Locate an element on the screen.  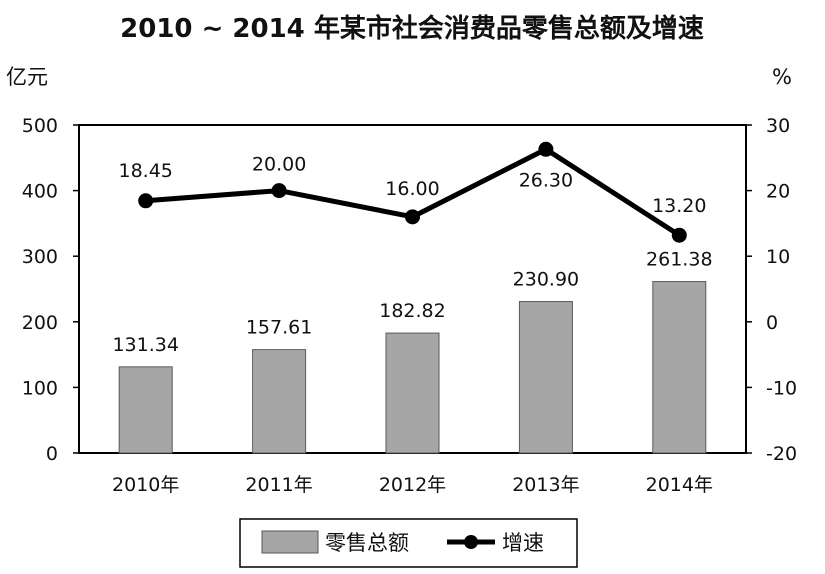
x-tick-label: 2013年 is located at coordinates (545, 485).